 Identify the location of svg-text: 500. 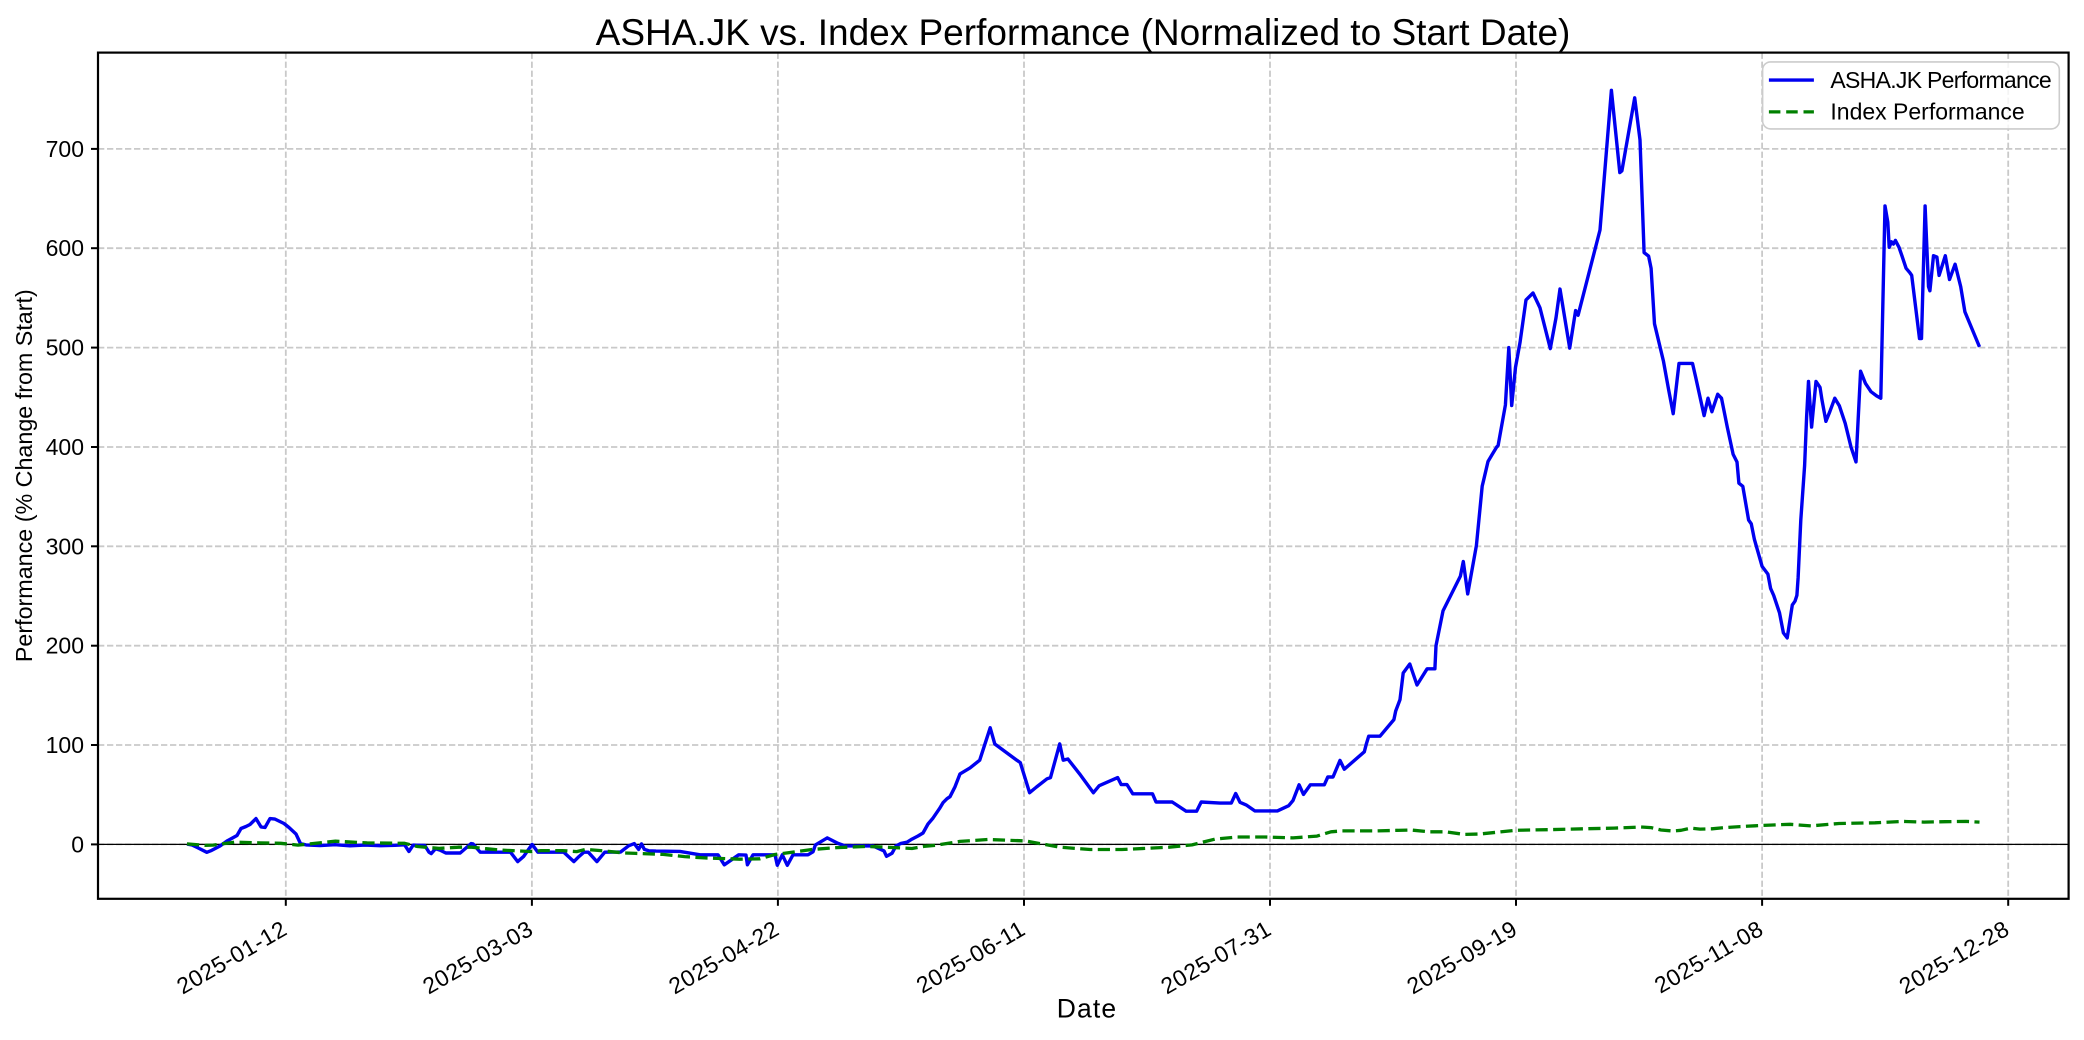
(65, 348).